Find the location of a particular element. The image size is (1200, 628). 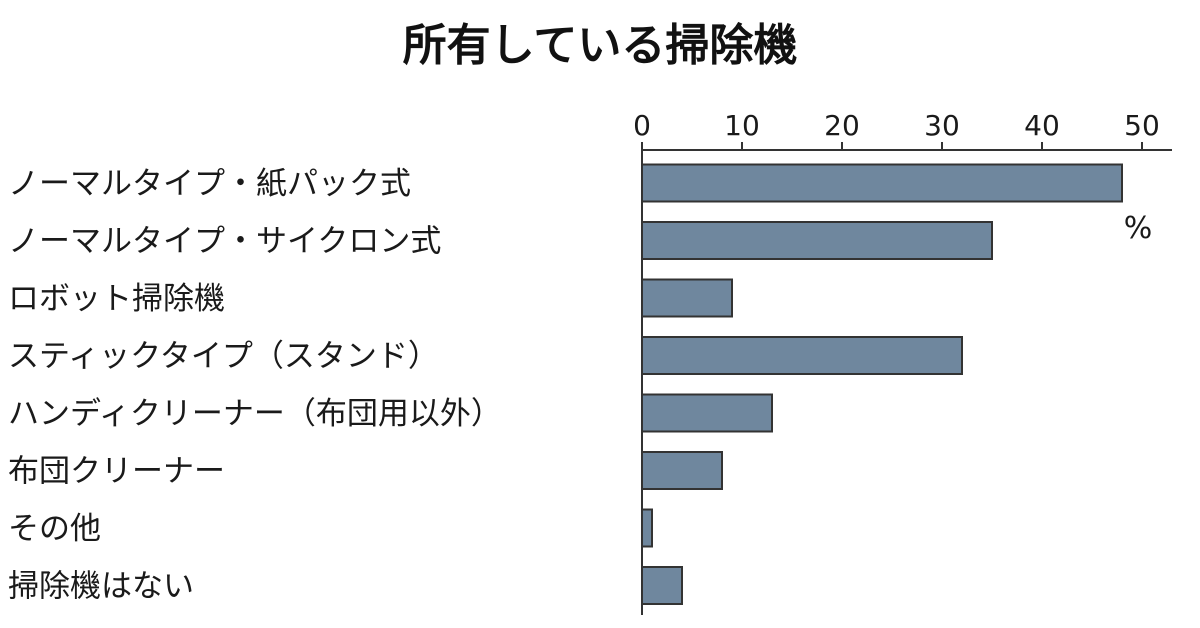

category-label: スティックタイプ（スタンド） is located at coordinates (223, 357).